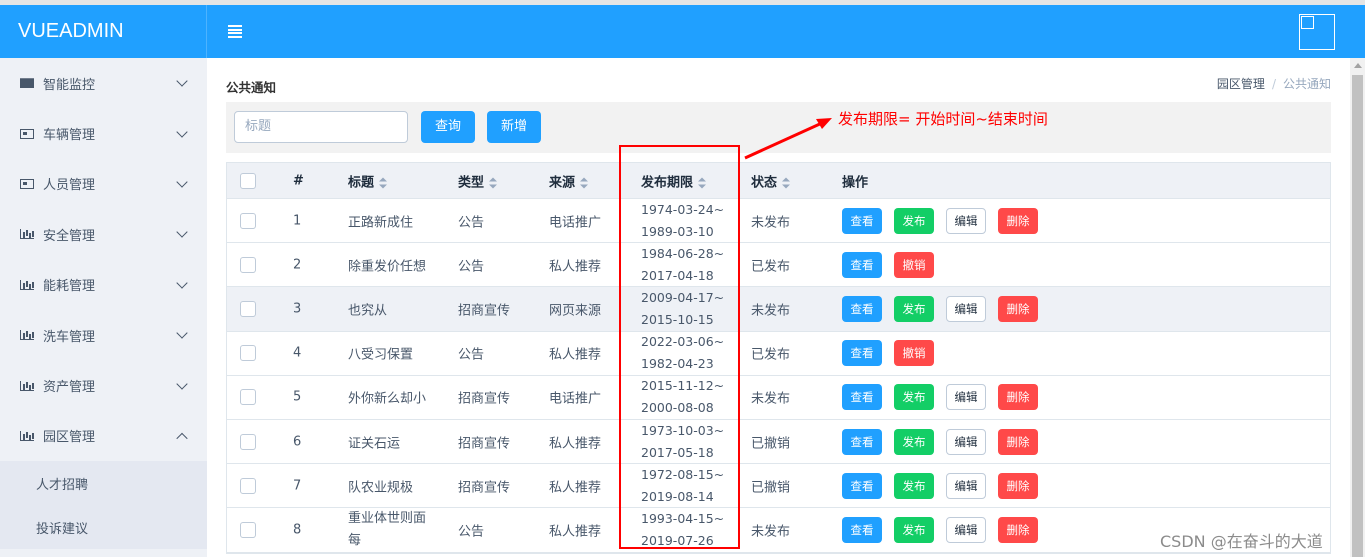 Image resolution: width=1365 pixels, height=557 pixels. Describe the element at coordinates (374, 444) in the screenshot. I see `row-title: 证关石运` at that location.